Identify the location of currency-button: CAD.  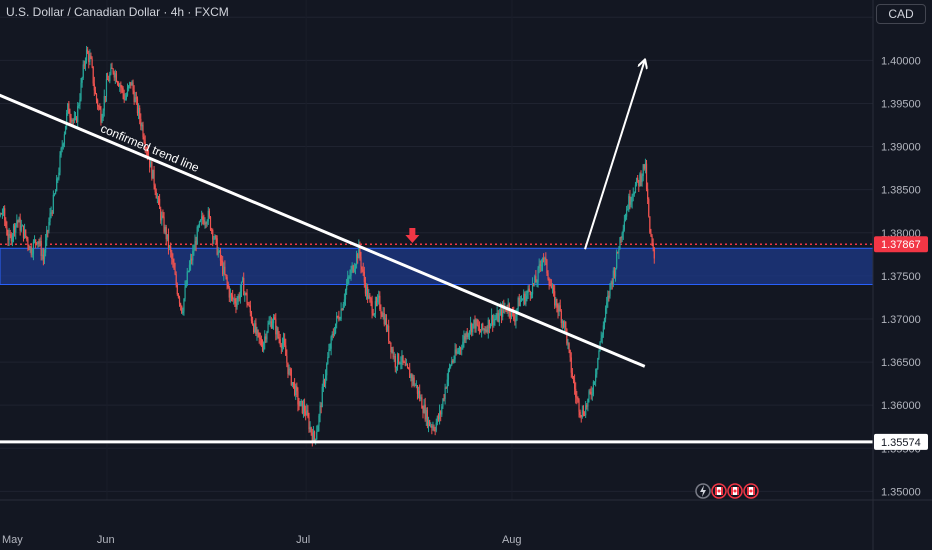
(901, 14).